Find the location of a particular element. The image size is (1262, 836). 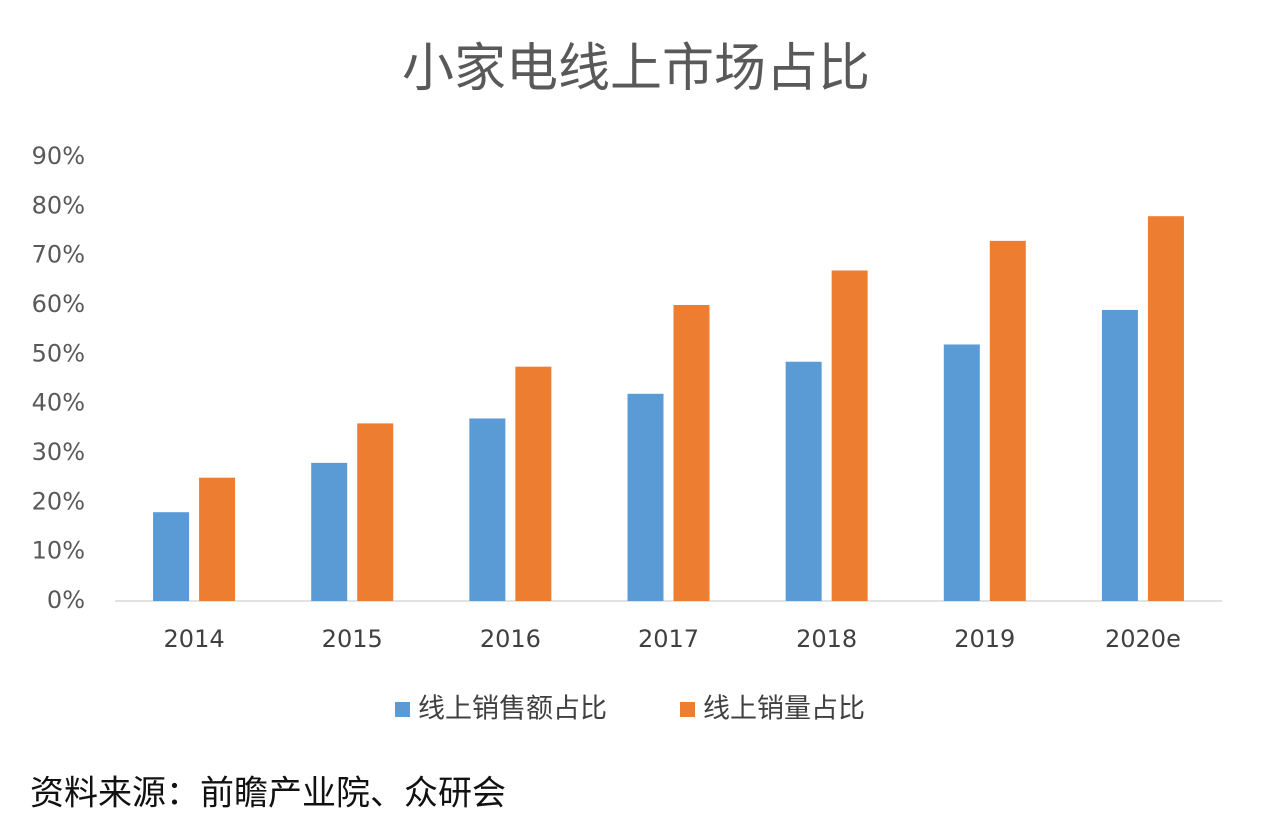

y-tick-label: 60% is located at coordinates (58, 304).